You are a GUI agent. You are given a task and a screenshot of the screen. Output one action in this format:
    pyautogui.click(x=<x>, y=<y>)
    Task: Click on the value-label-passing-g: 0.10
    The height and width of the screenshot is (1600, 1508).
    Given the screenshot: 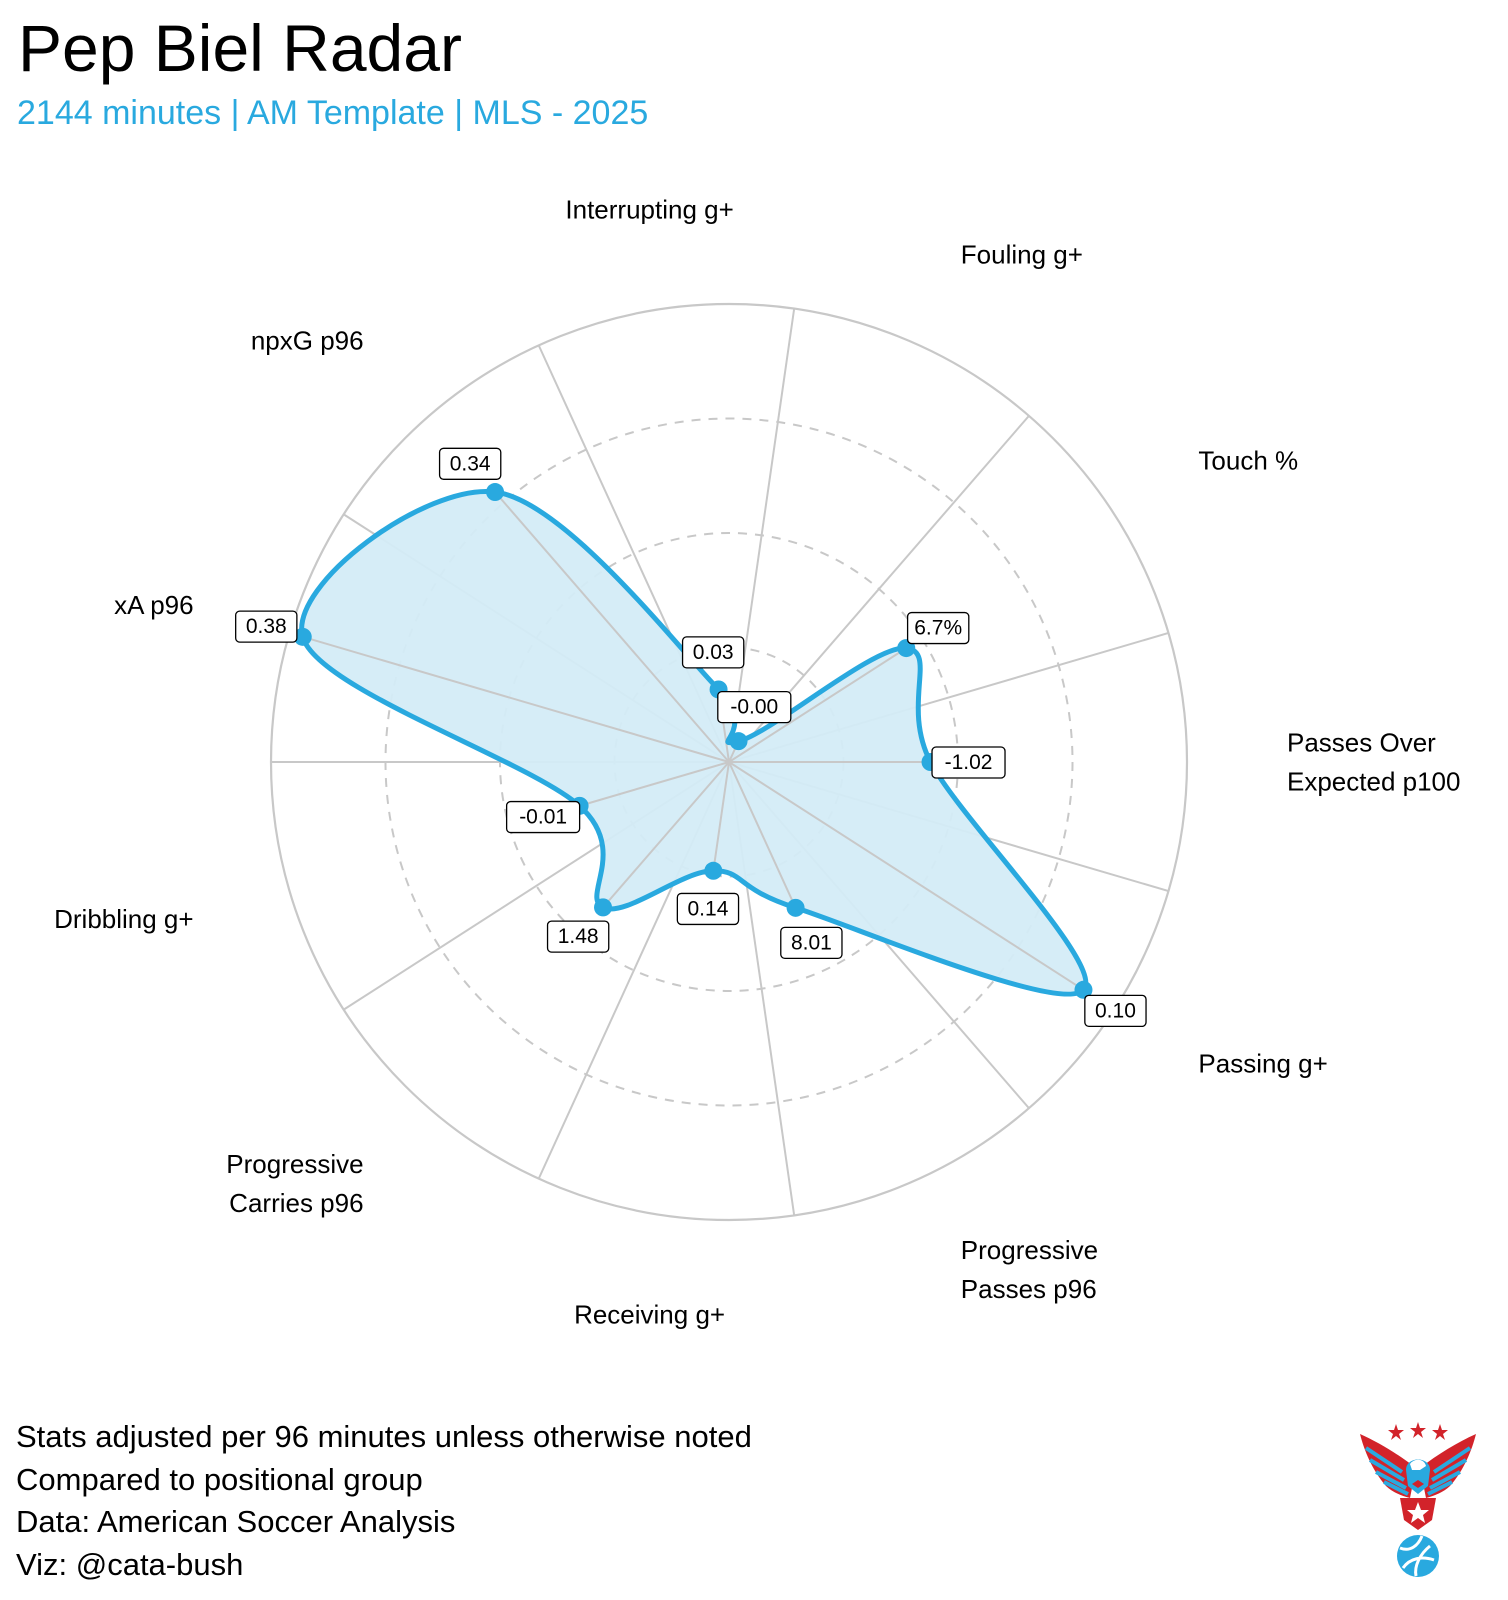 What is the action you would take?
    pyautogui.click(x=1115, y=1010)
    